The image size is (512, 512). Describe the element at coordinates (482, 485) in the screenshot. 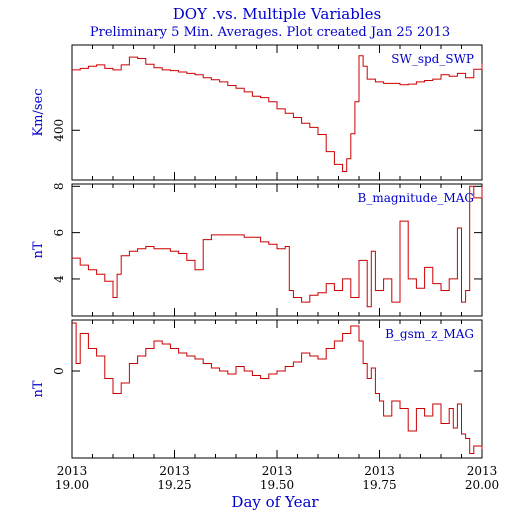

I see `x-tick-doy-label: 20.00` at that location.